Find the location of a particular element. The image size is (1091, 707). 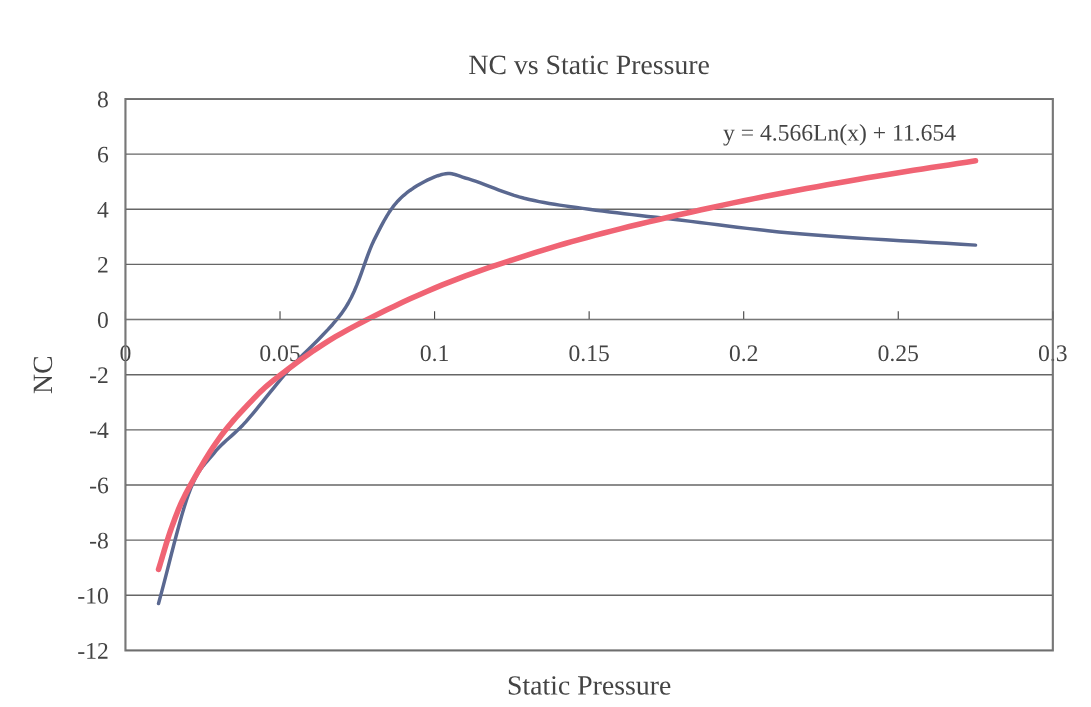

y-axis-title: NC is located at coordinates (43, 375).